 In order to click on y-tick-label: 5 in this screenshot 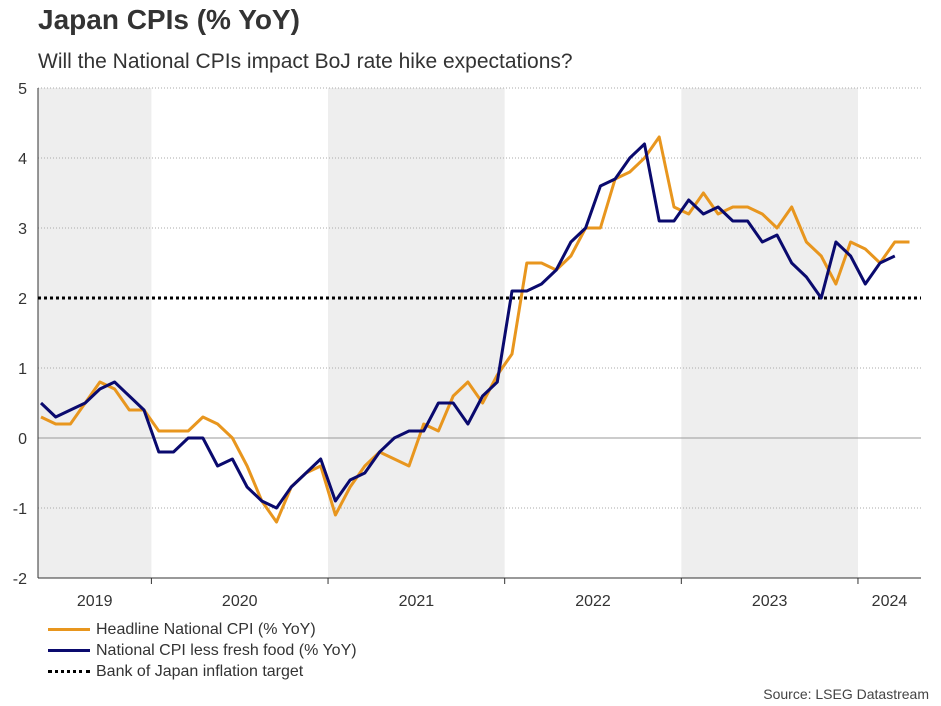, I will do `click(22, 89)`.